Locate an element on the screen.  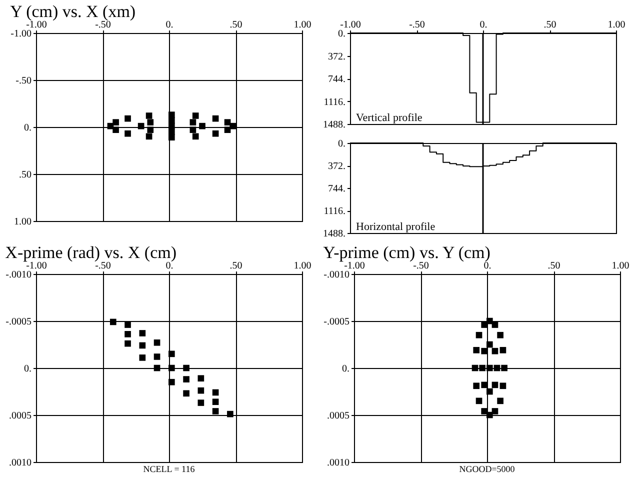
text: Vertical profile is located at coordinates (389, 118).